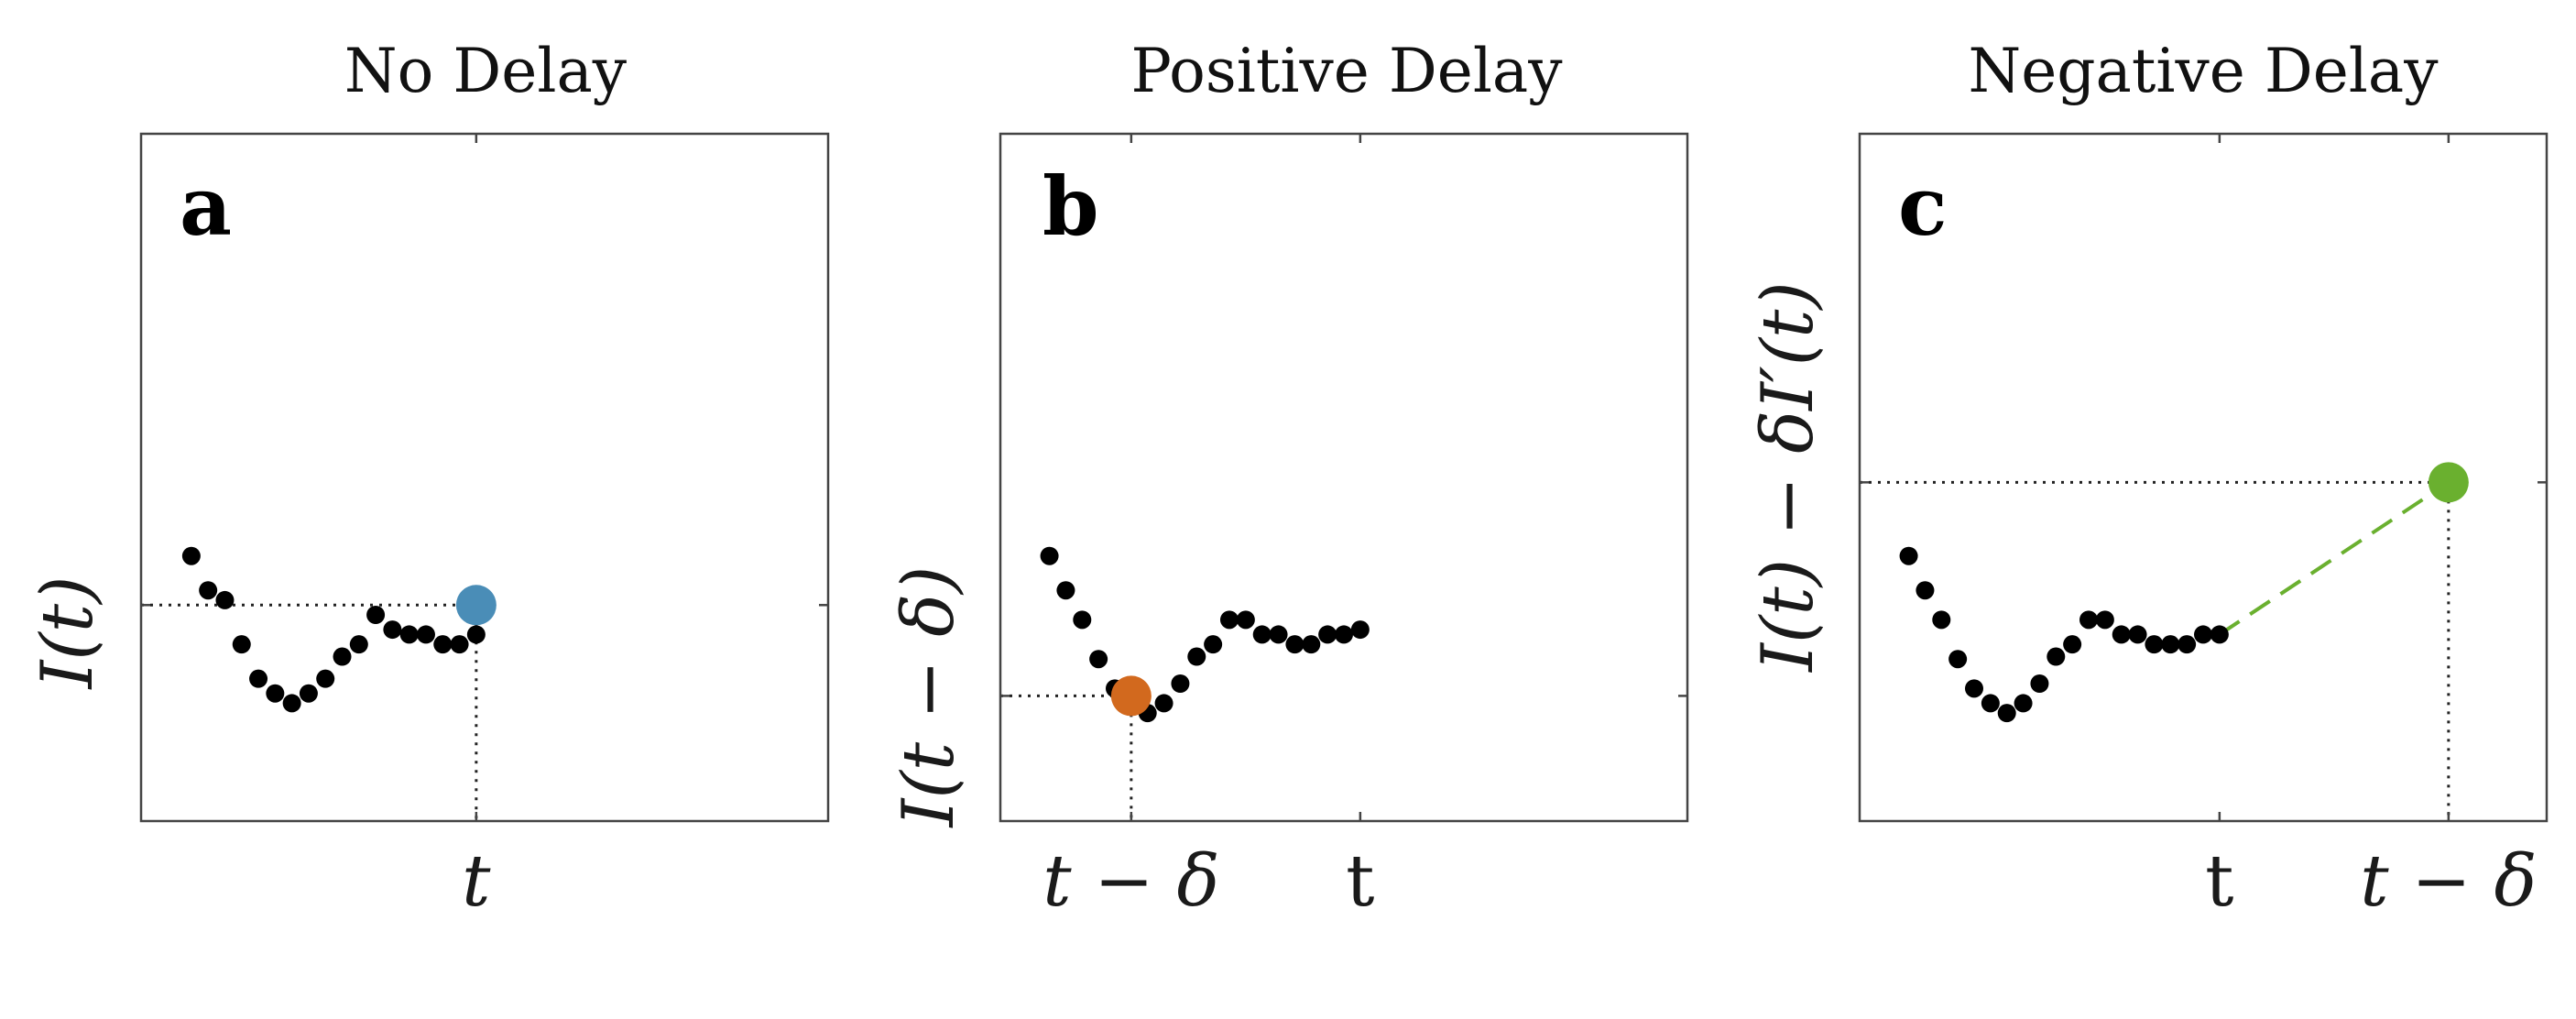  What do you see at coordinates (477, 881) in the screenshot?
I see `xtick-label-a-0: t` at bounding box center [477, 881].